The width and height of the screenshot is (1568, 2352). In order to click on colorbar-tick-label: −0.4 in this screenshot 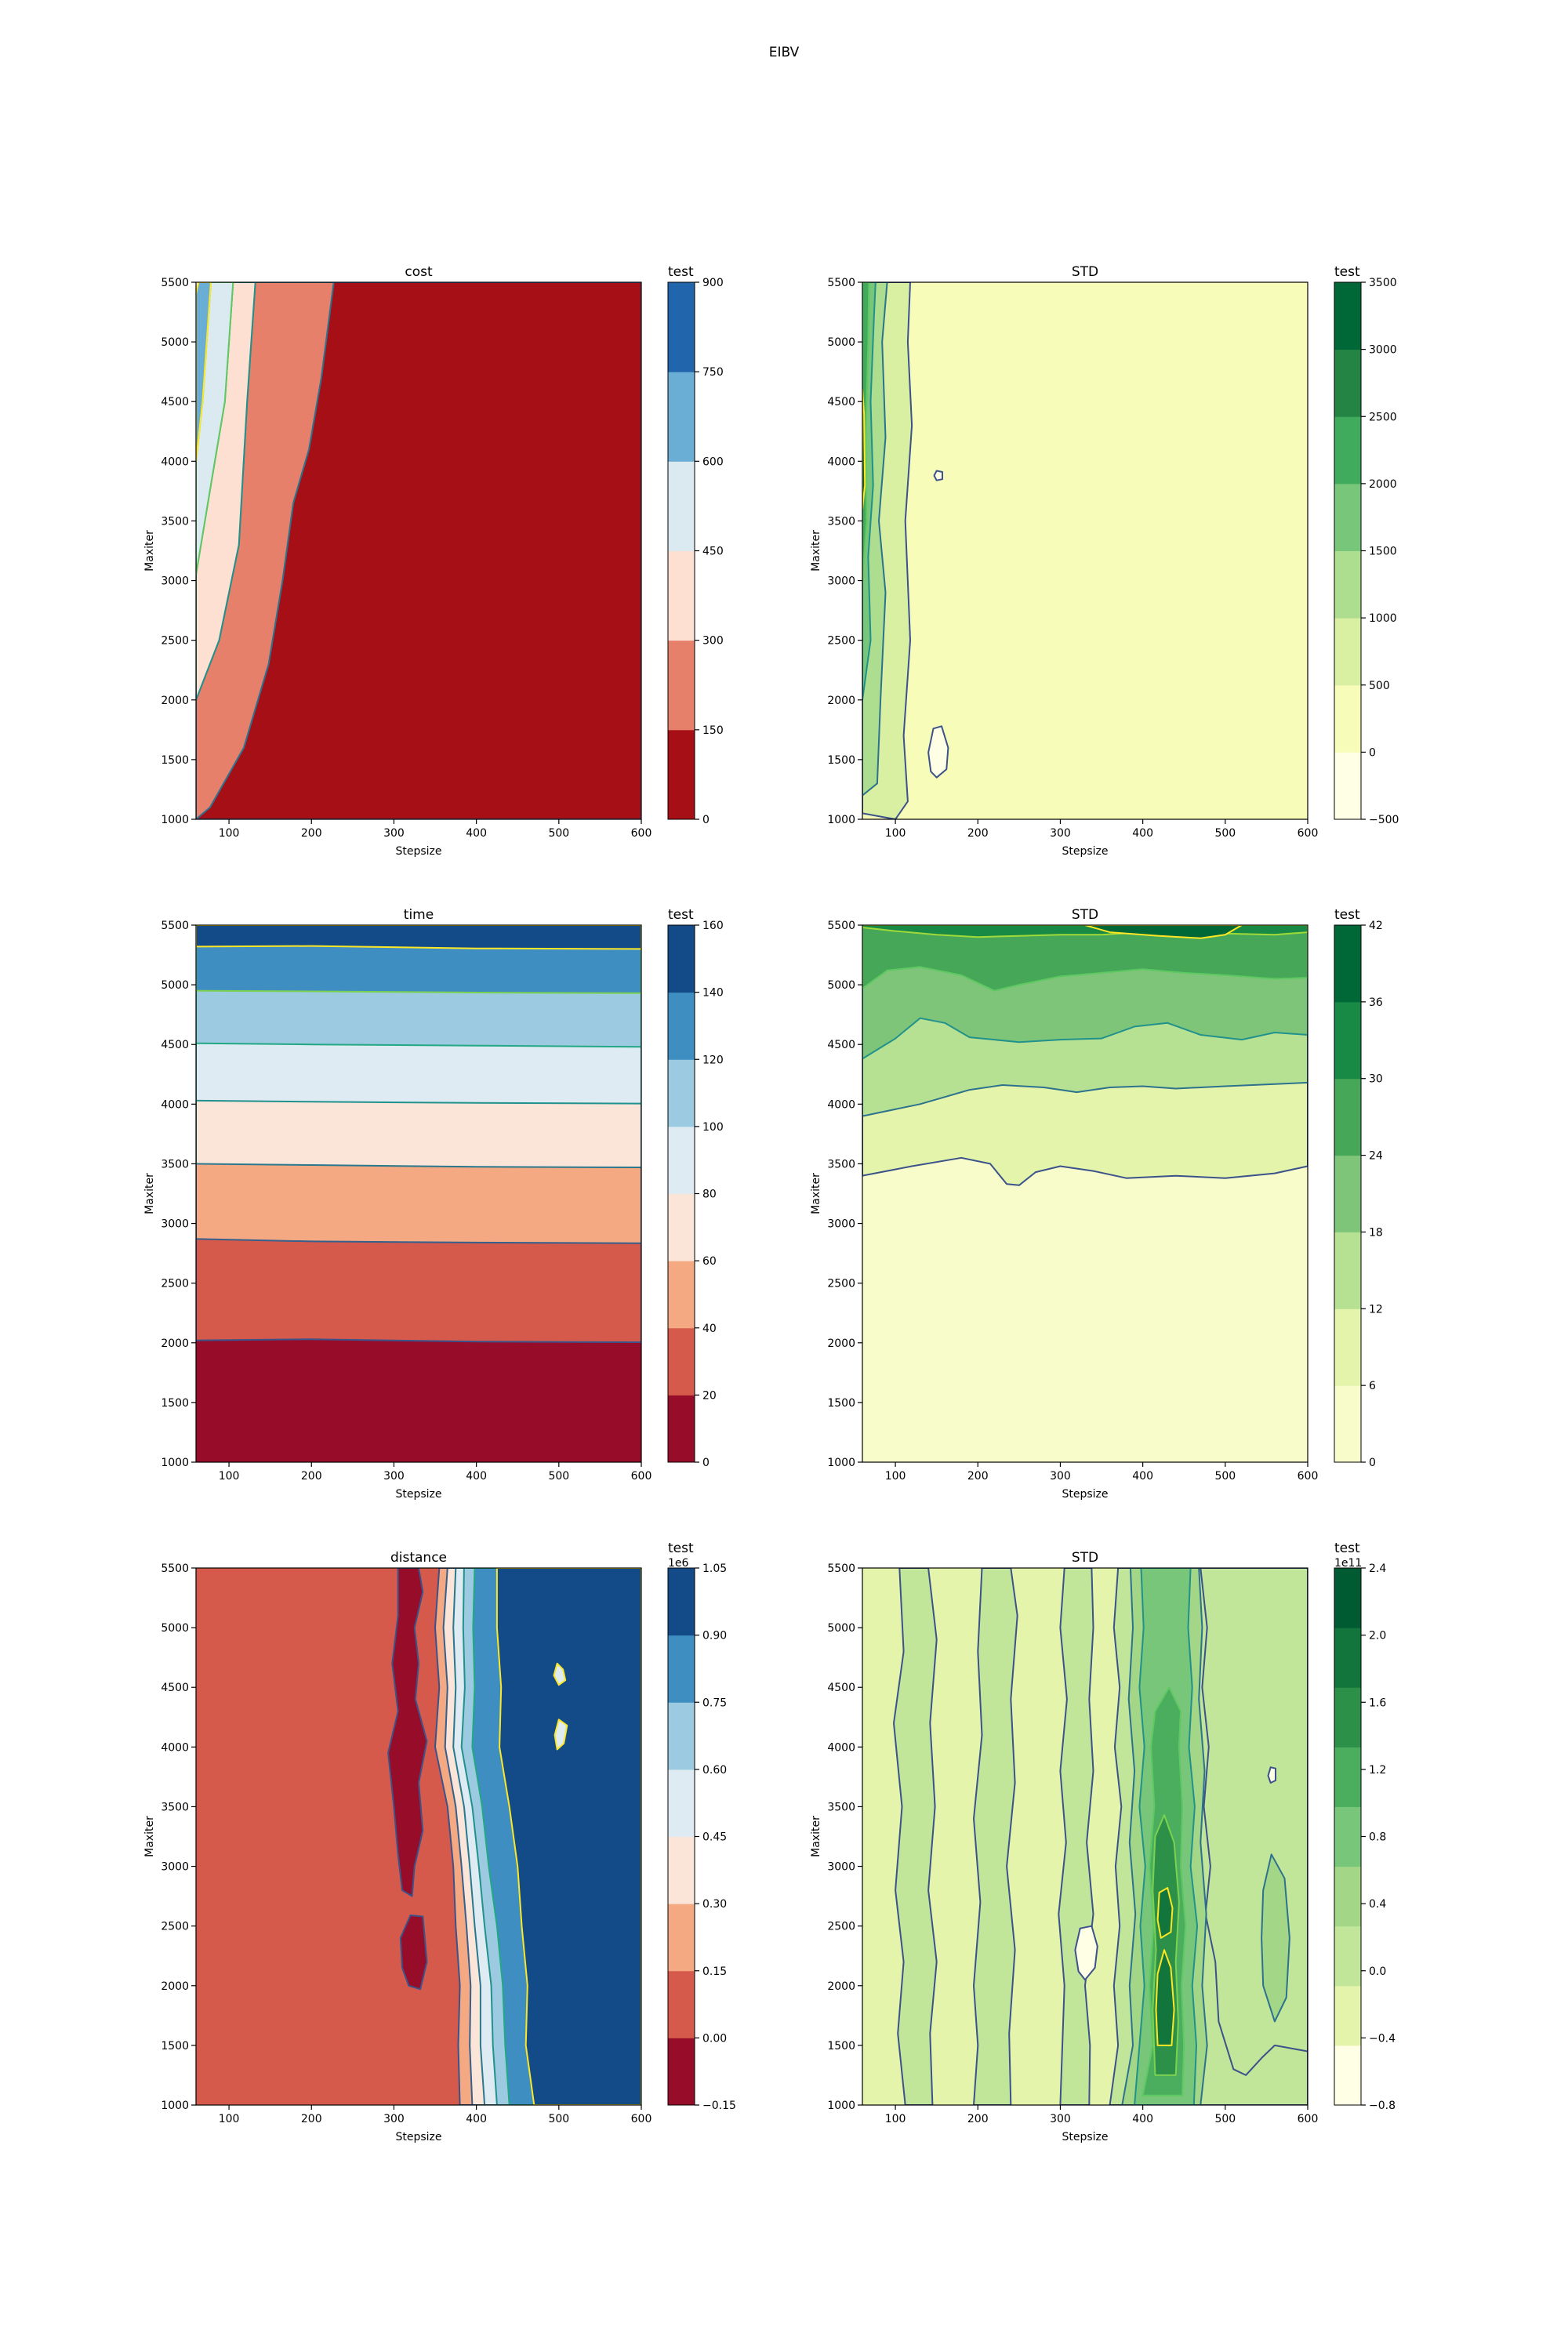, I will do `click(1382, 2038)`.